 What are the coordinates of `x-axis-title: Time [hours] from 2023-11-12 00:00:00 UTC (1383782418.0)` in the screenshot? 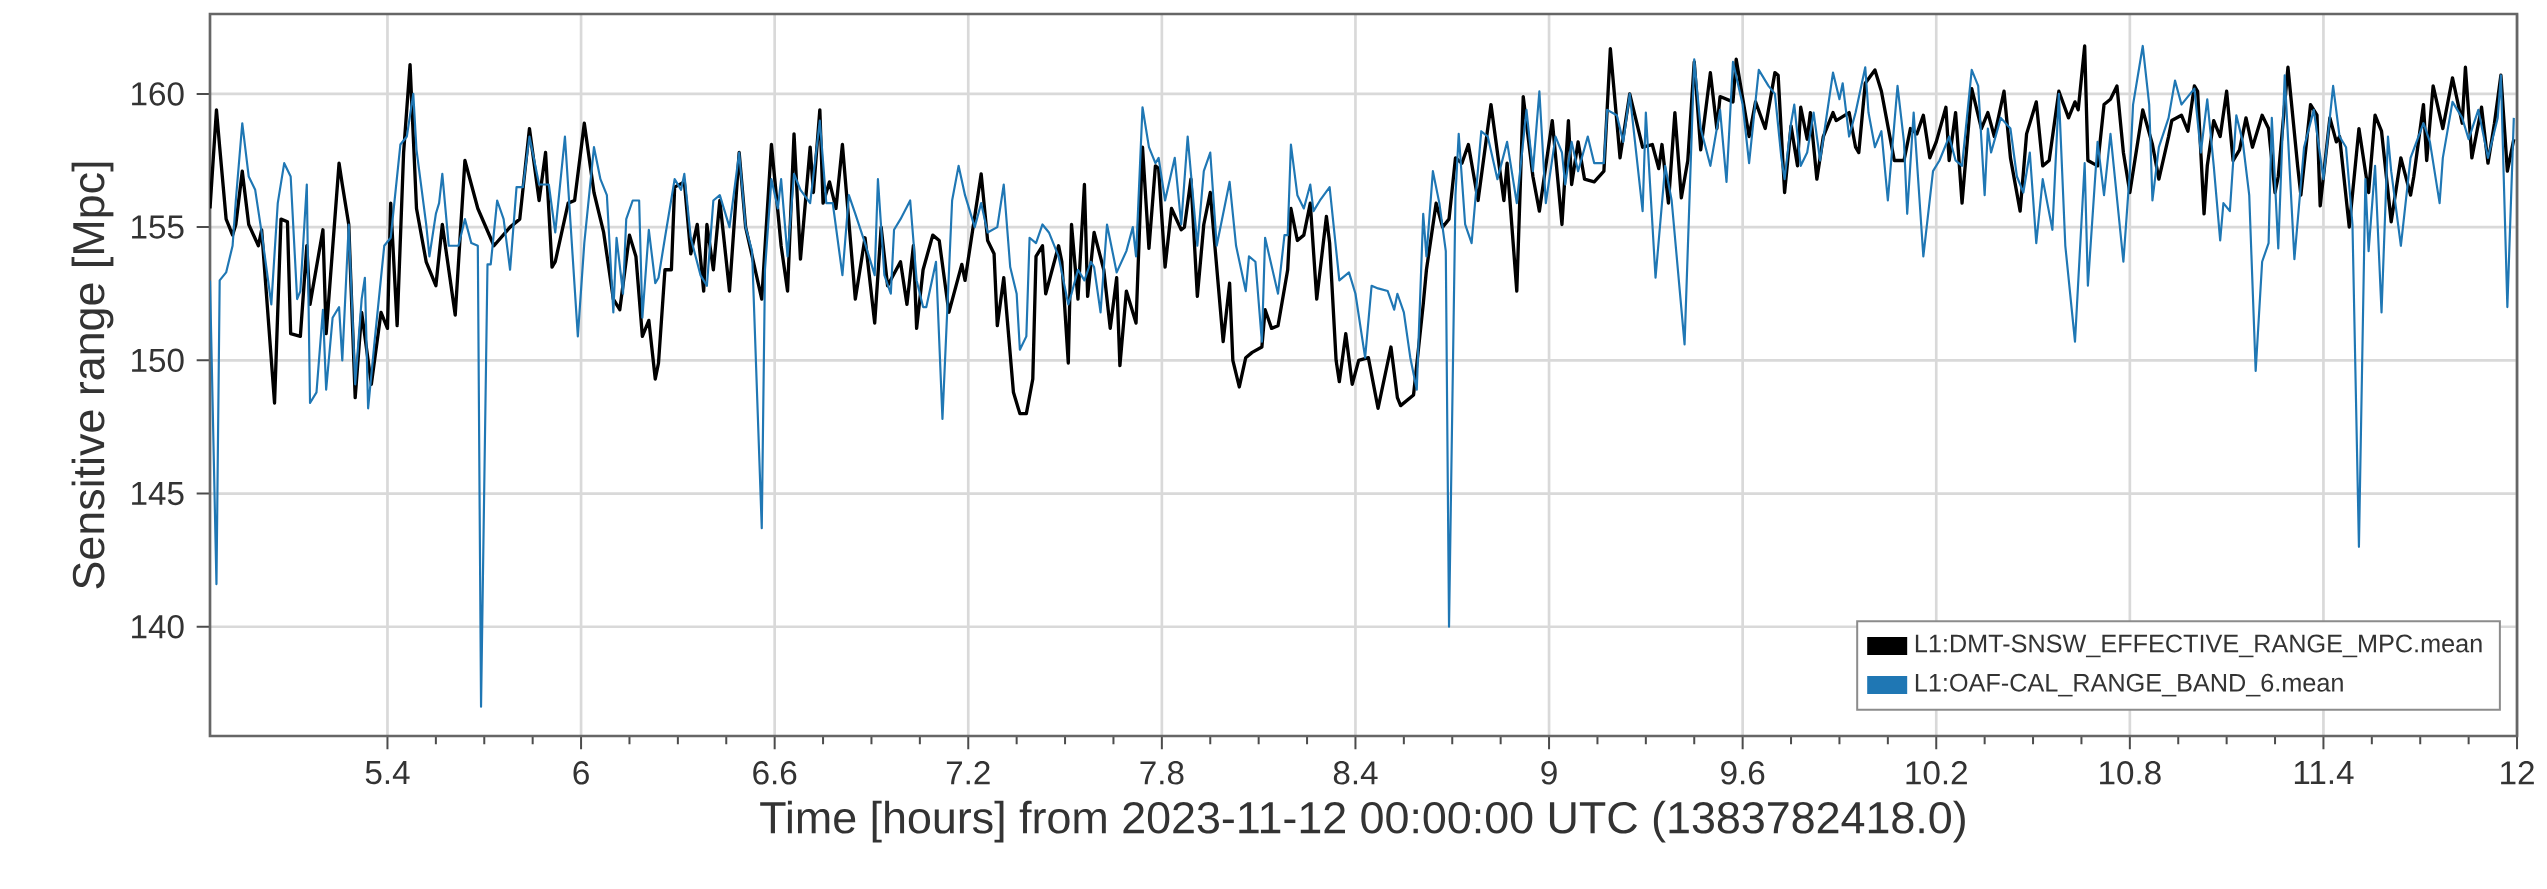 It's located at (1362, 821).